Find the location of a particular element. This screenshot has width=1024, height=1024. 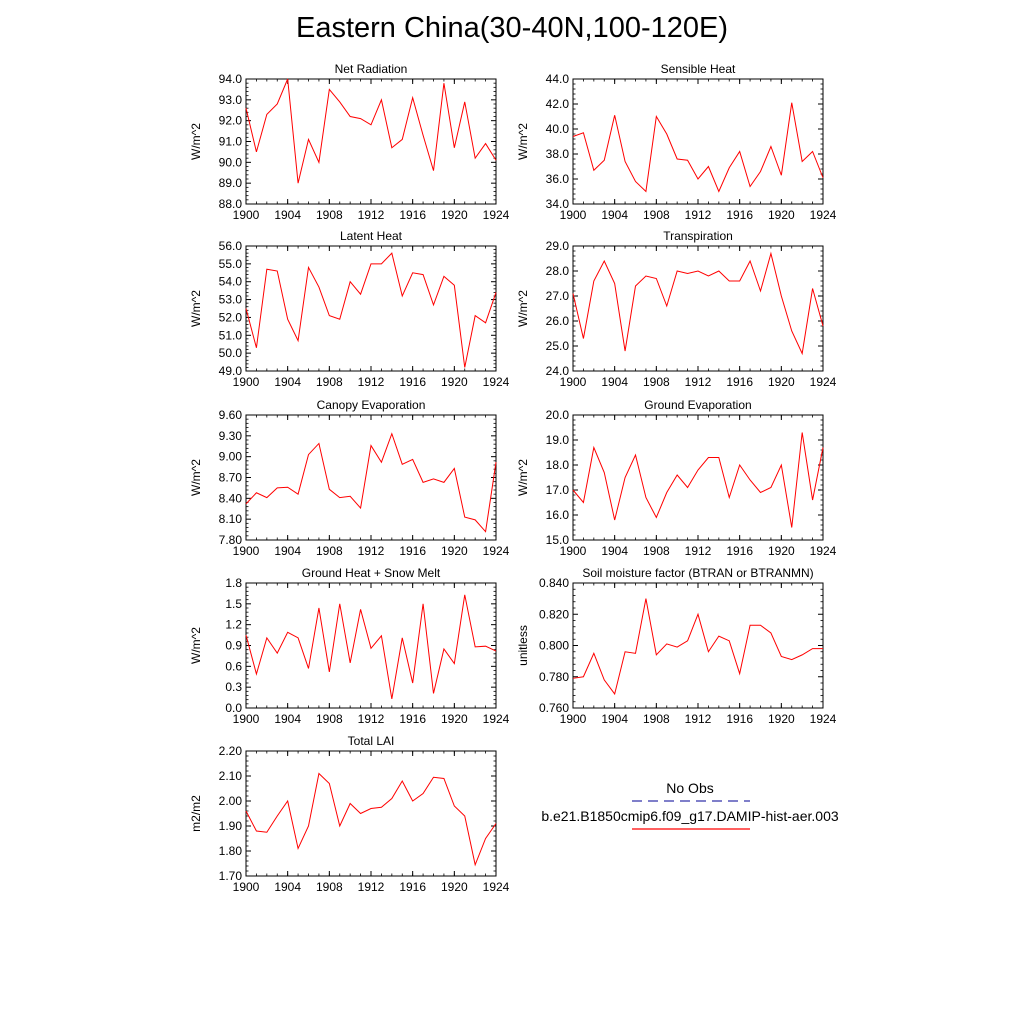

y-tick-label: 54.0 is located at coordinates (231, 282).